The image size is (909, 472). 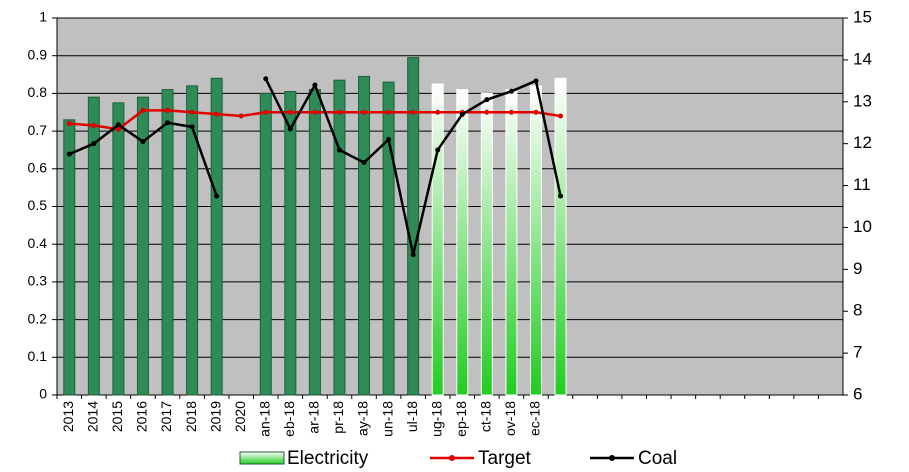 What do you see at coordinates (240, 416) in the screenshot?
I see `x-tick-label: 2020` at bounding box center [240, 416].